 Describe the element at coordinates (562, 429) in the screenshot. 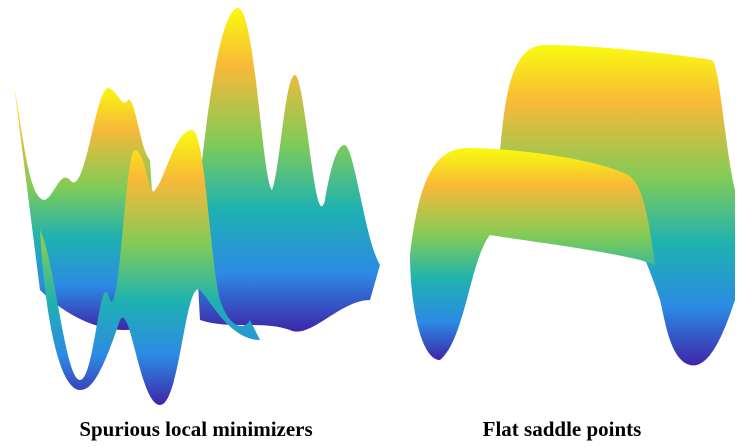

I see `caption: Flat saddle points` at that location.